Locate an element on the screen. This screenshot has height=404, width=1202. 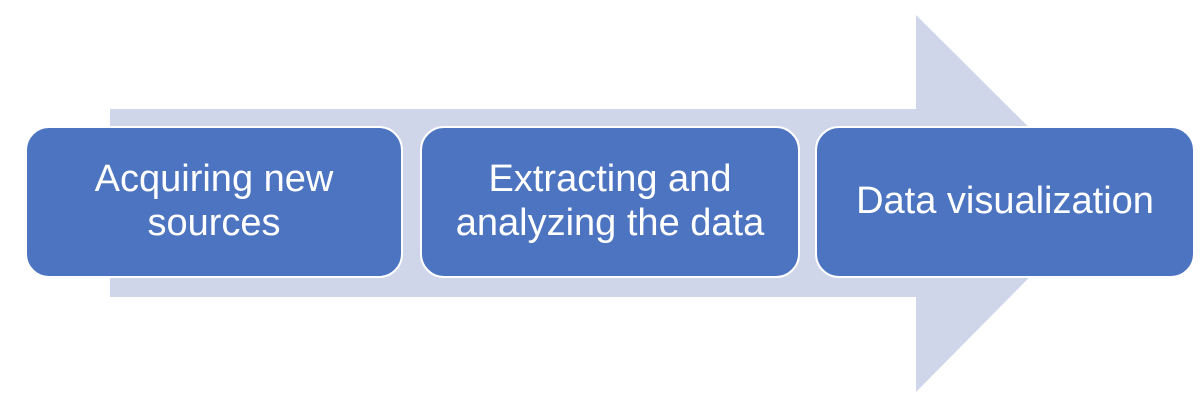
process-step-label: Extracting and analyzing the data is located at coordinates (610, 201).